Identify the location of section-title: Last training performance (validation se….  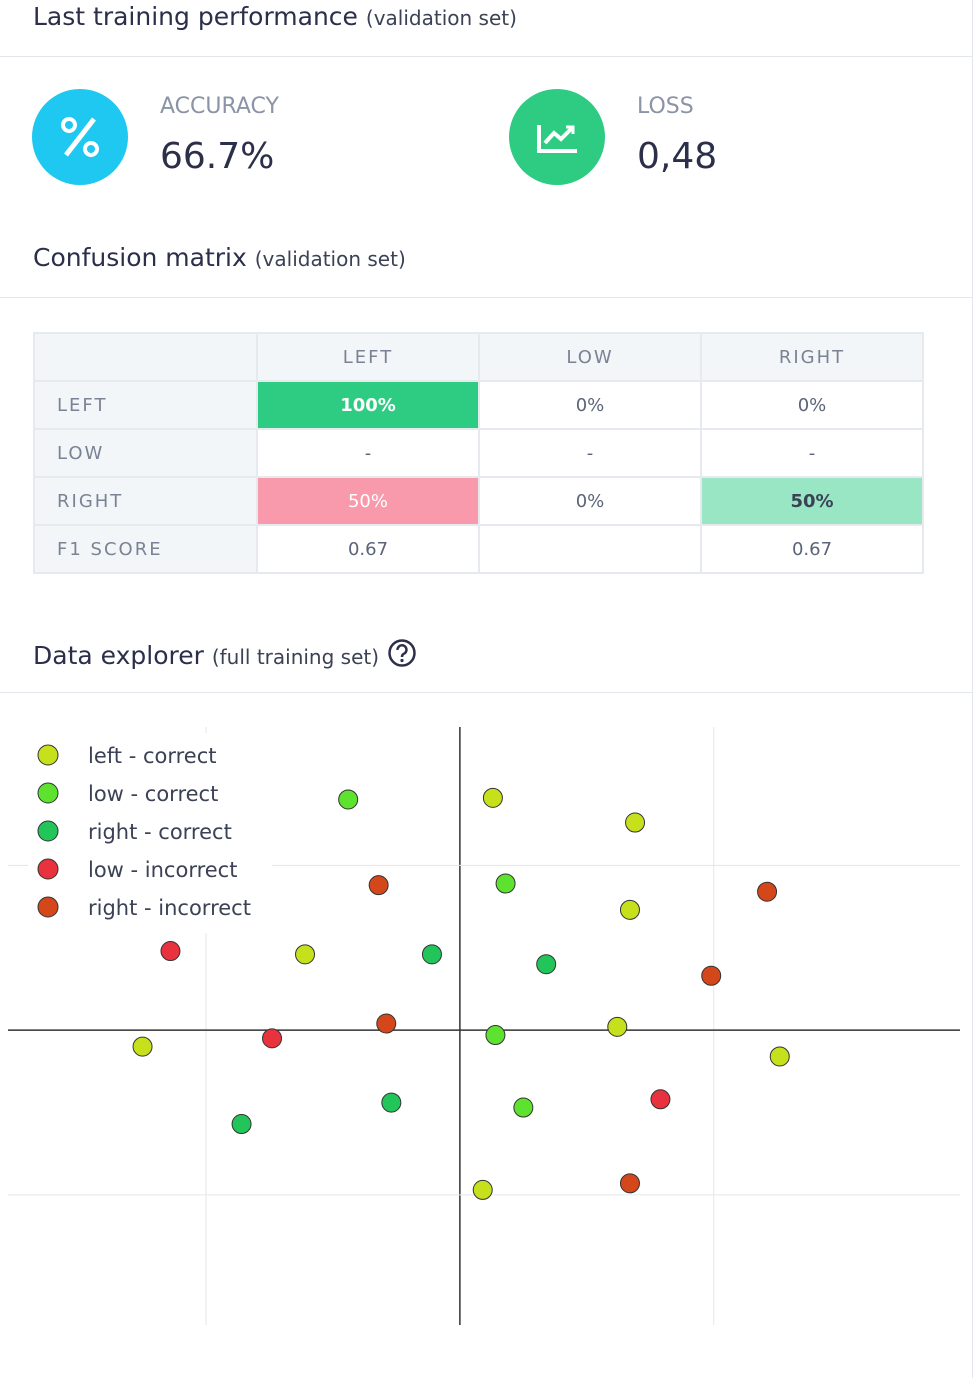
(275, 16).